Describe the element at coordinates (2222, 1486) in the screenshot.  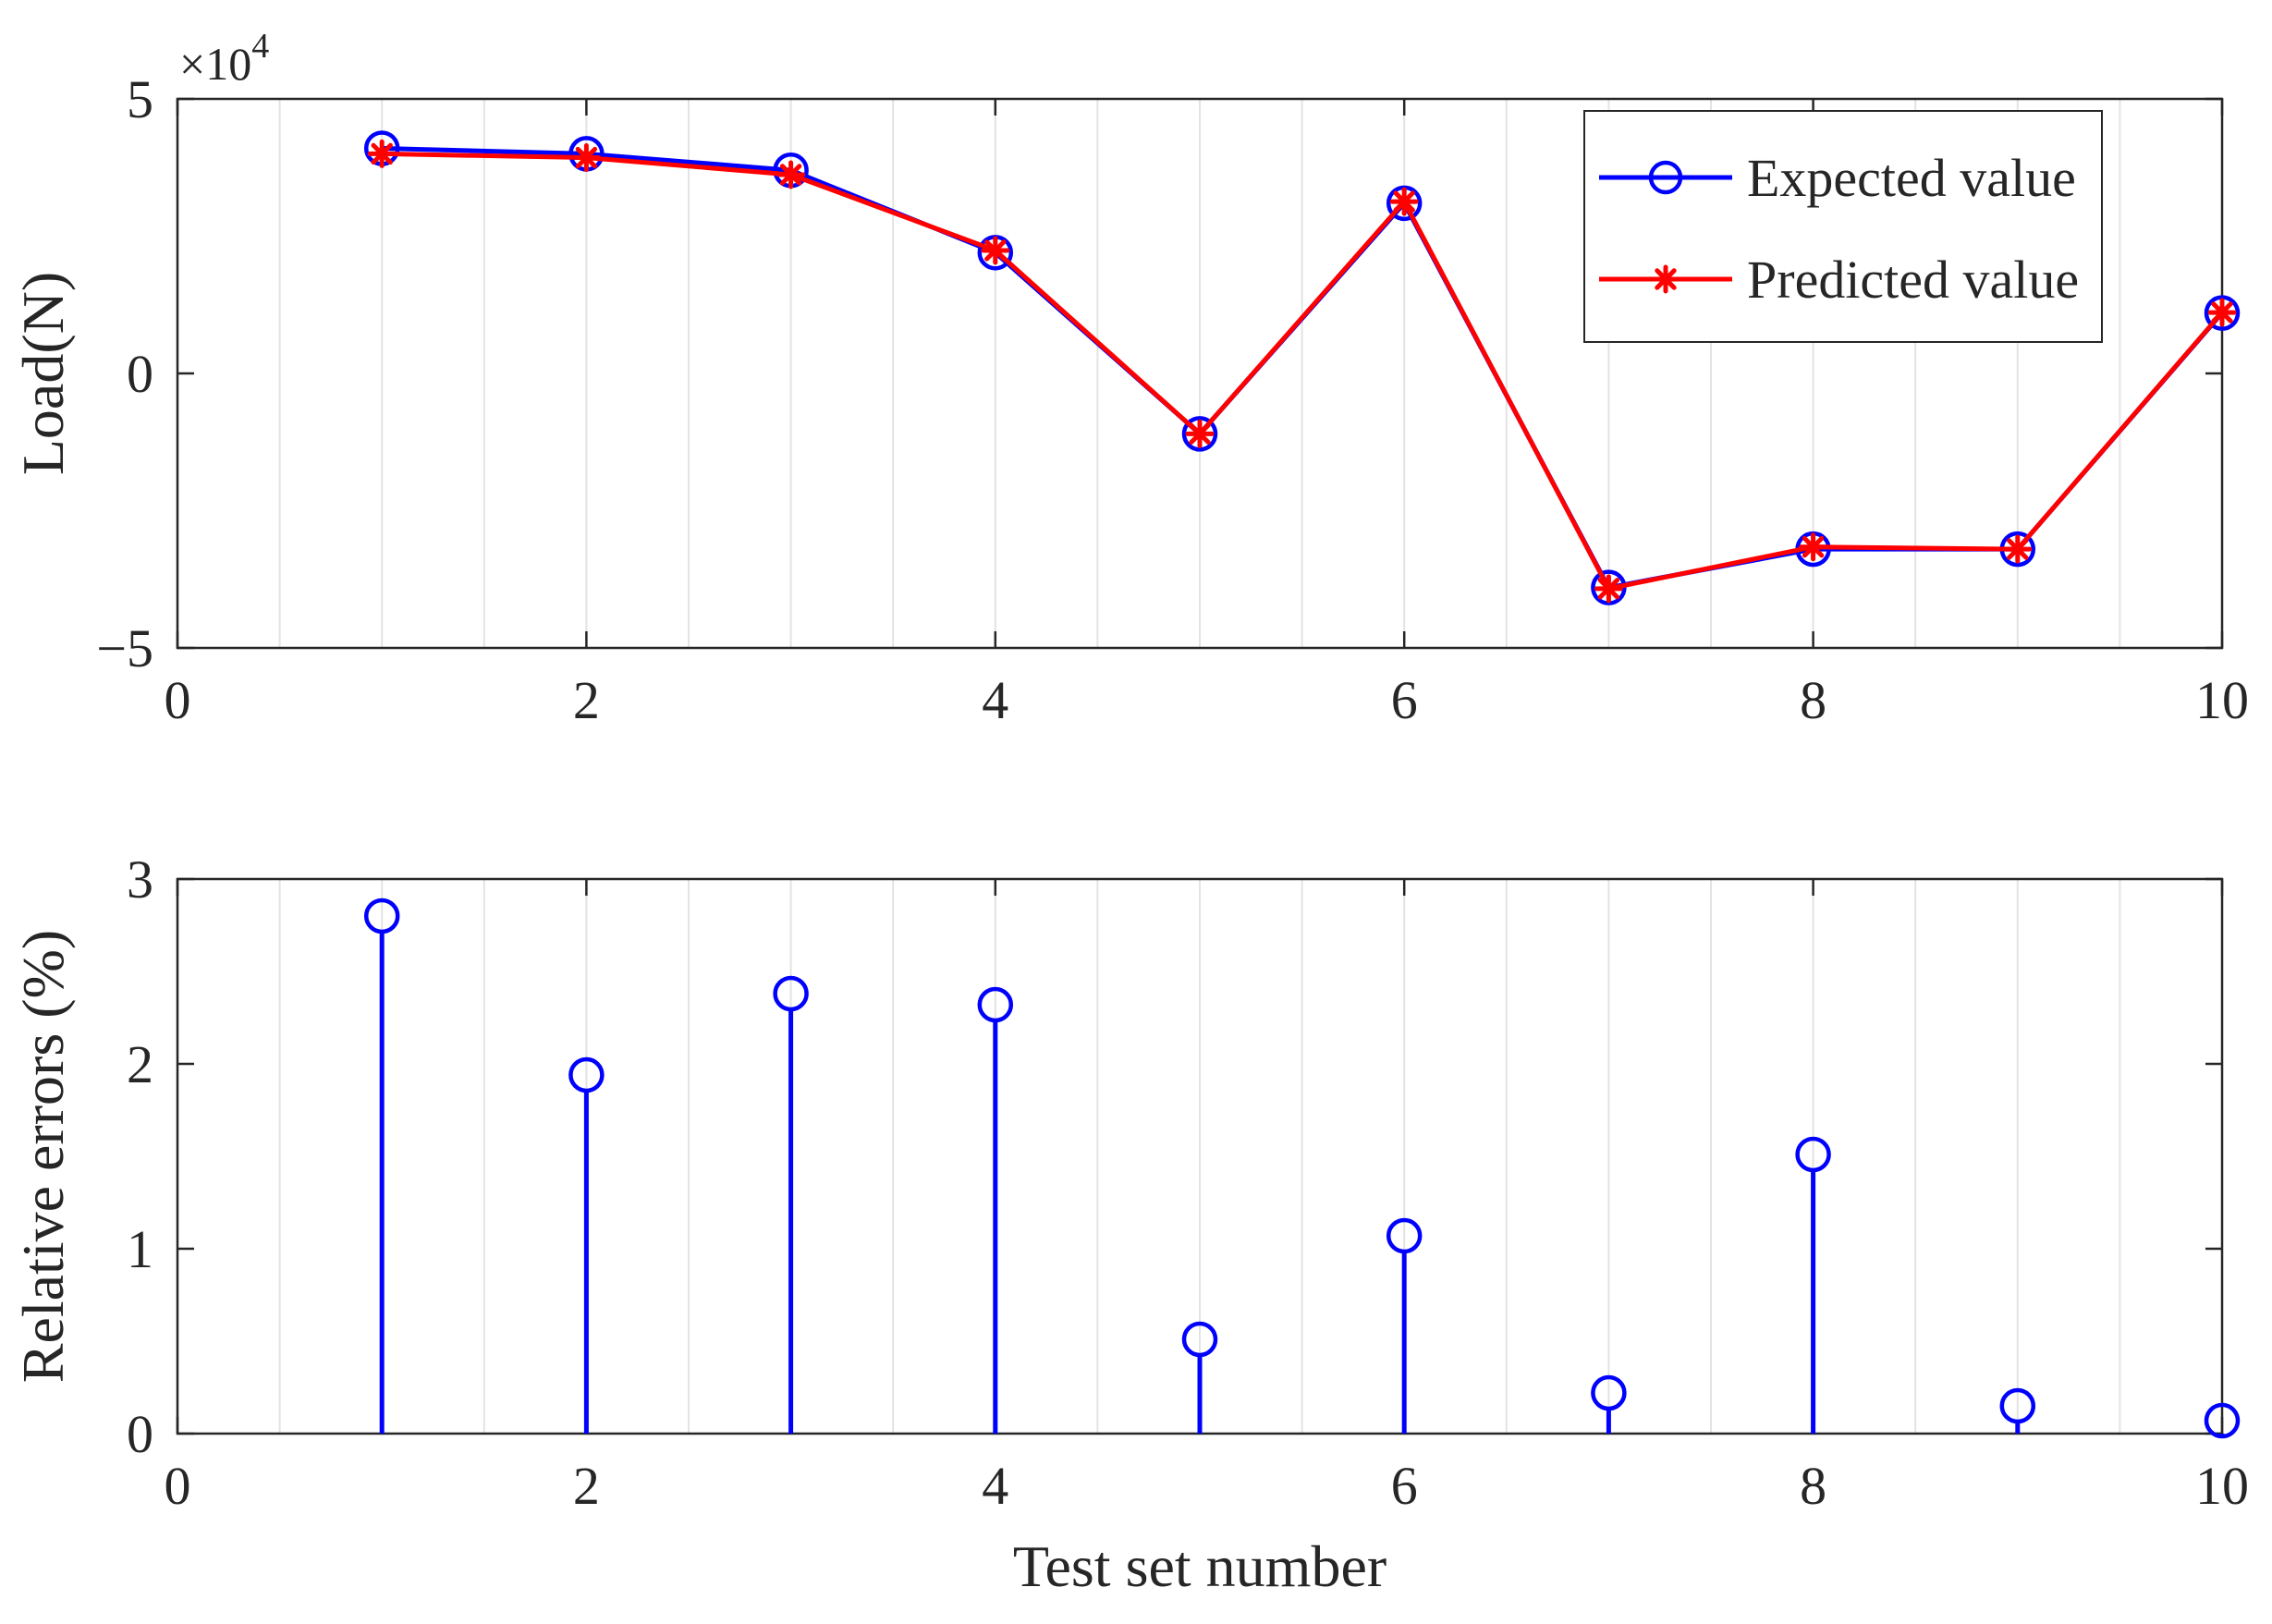
I see `error-chart-x-tick-label: 10` at that location.